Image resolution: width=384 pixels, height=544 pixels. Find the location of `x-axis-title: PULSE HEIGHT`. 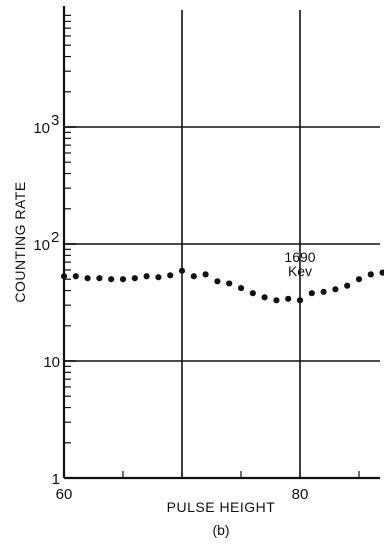

x-axis-title: PULSE HEIGHT is located at coordinates (221, 507).